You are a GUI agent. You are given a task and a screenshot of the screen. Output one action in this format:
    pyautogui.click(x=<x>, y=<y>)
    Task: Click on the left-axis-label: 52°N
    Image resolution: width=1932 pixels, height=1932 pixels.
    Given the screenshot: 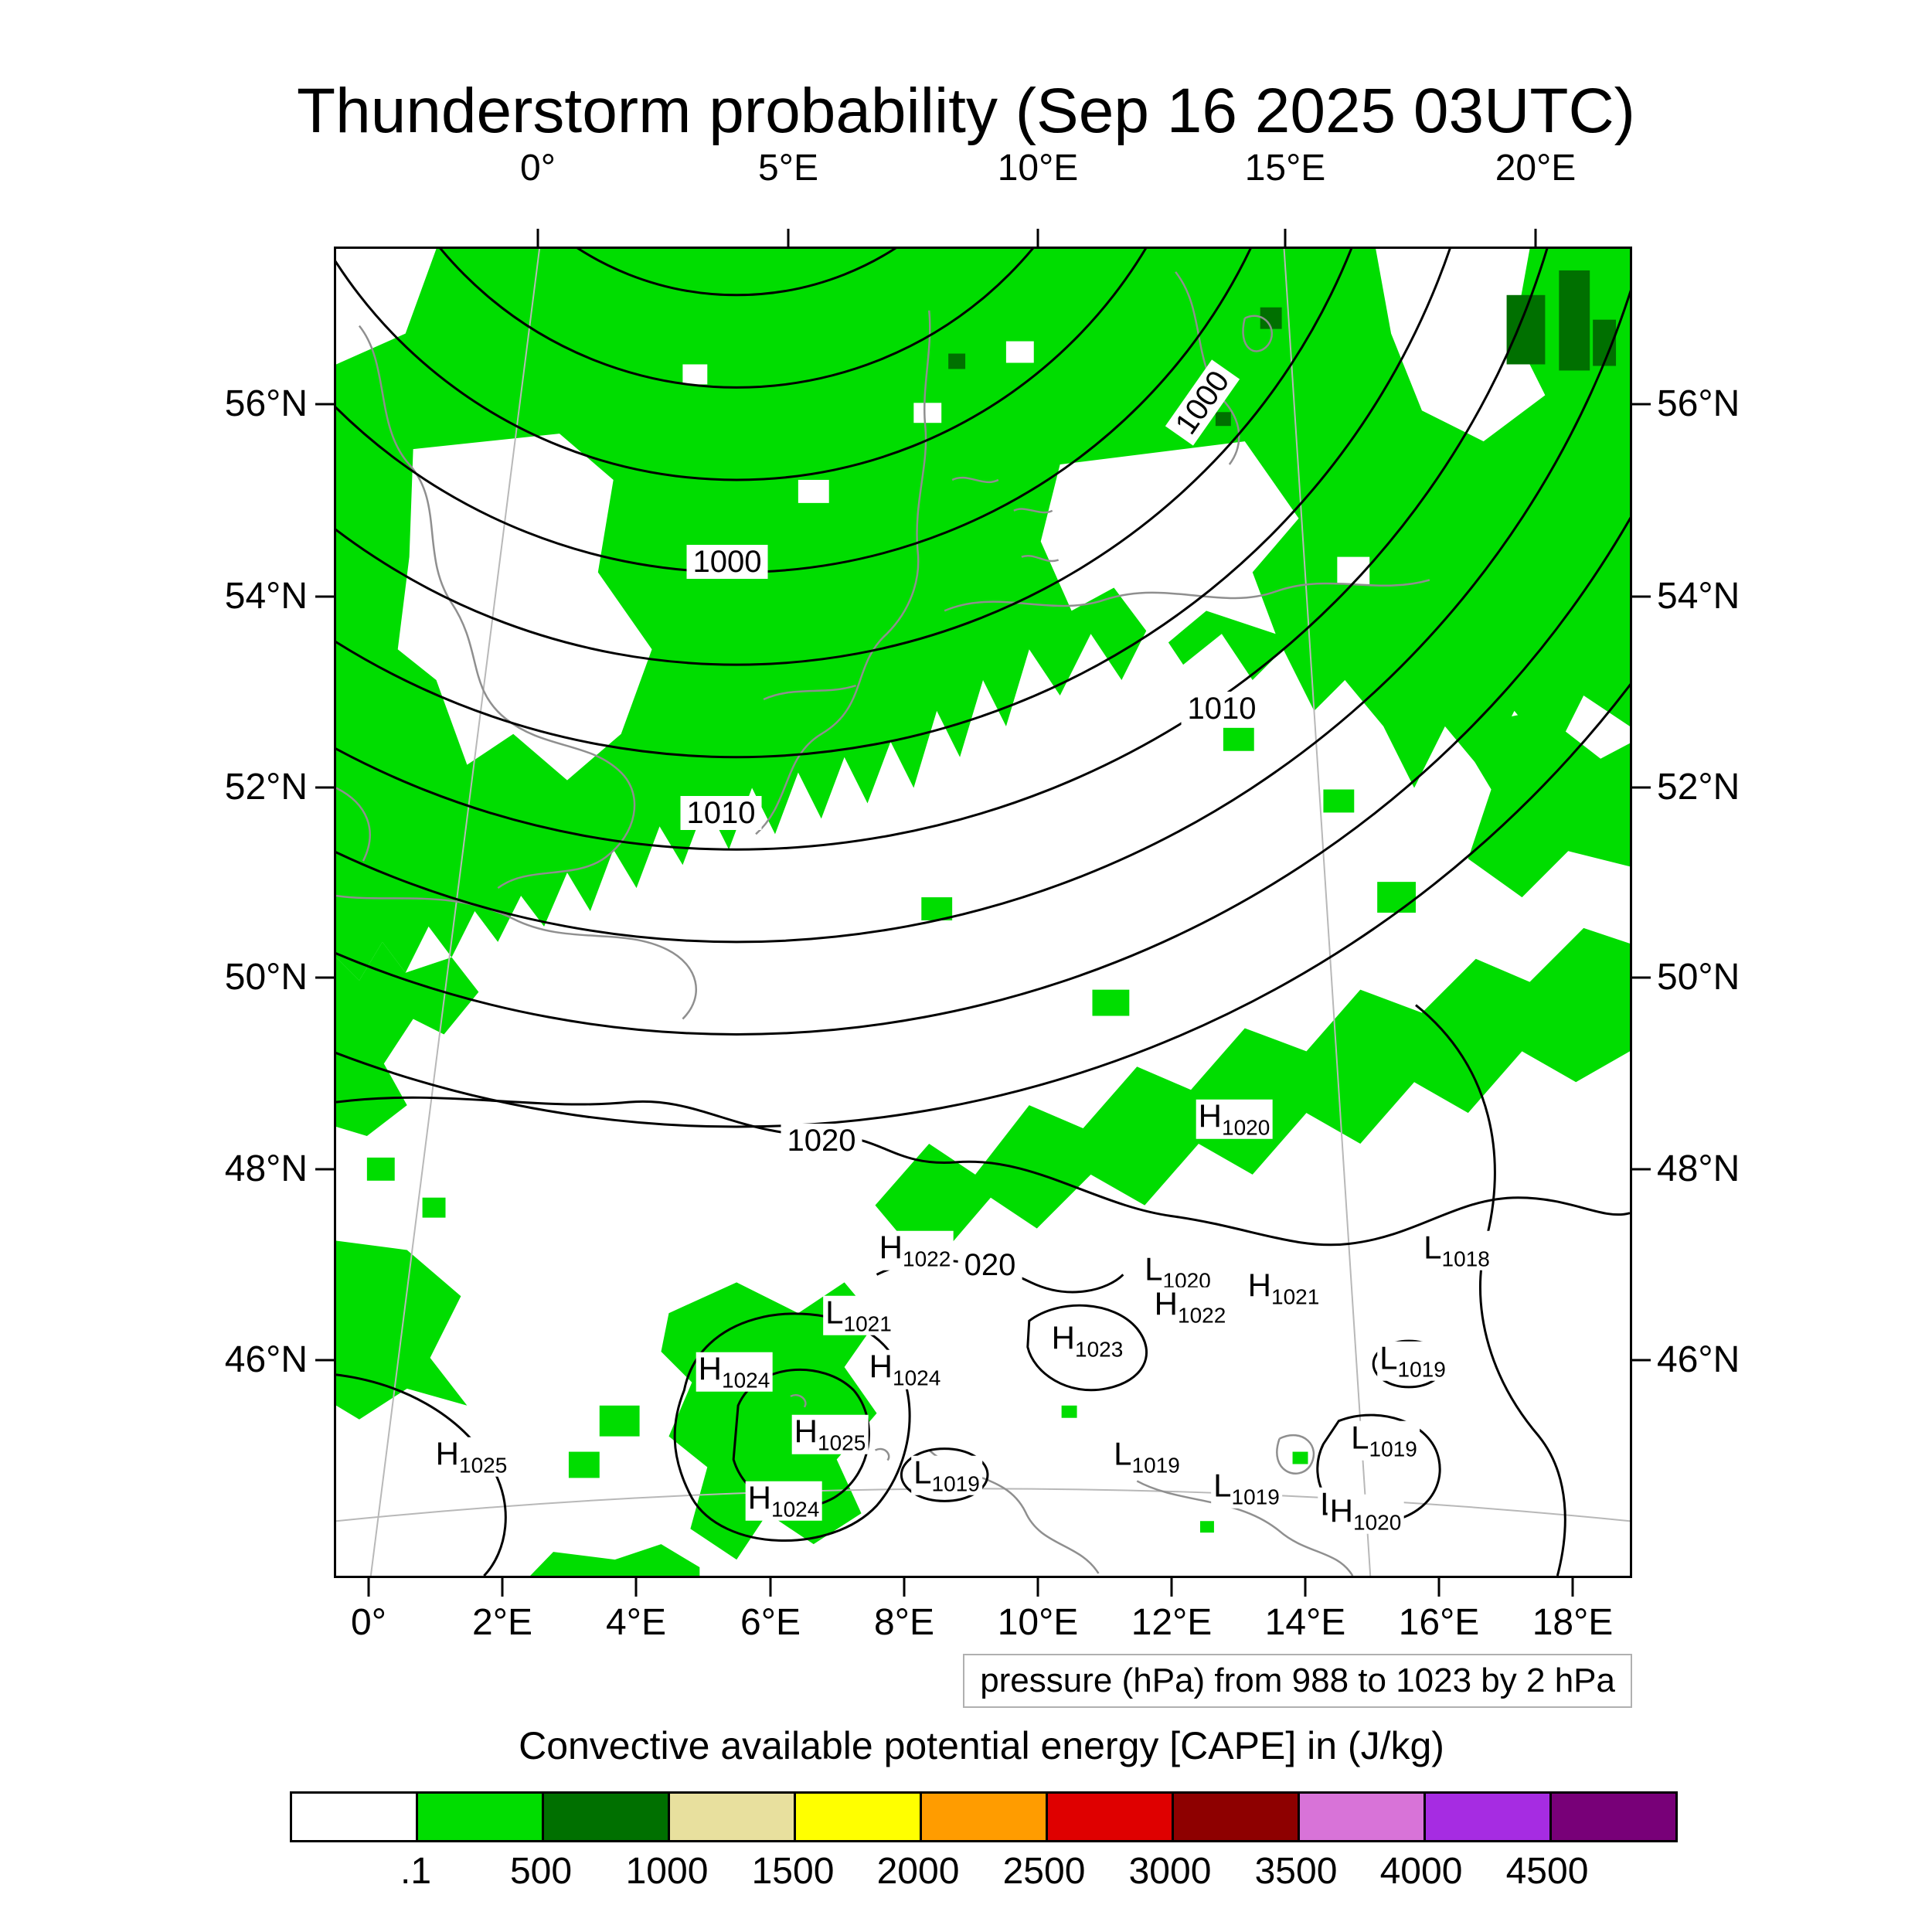 What is the action you would take?
    pyautogui.click(x=266, y=788)
    